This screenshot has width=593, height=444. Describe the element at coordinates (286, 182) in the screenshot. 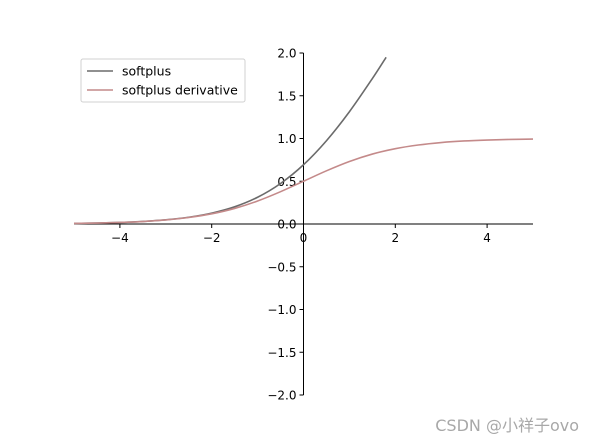

I see `y-tick-label: 0.5` at that location.